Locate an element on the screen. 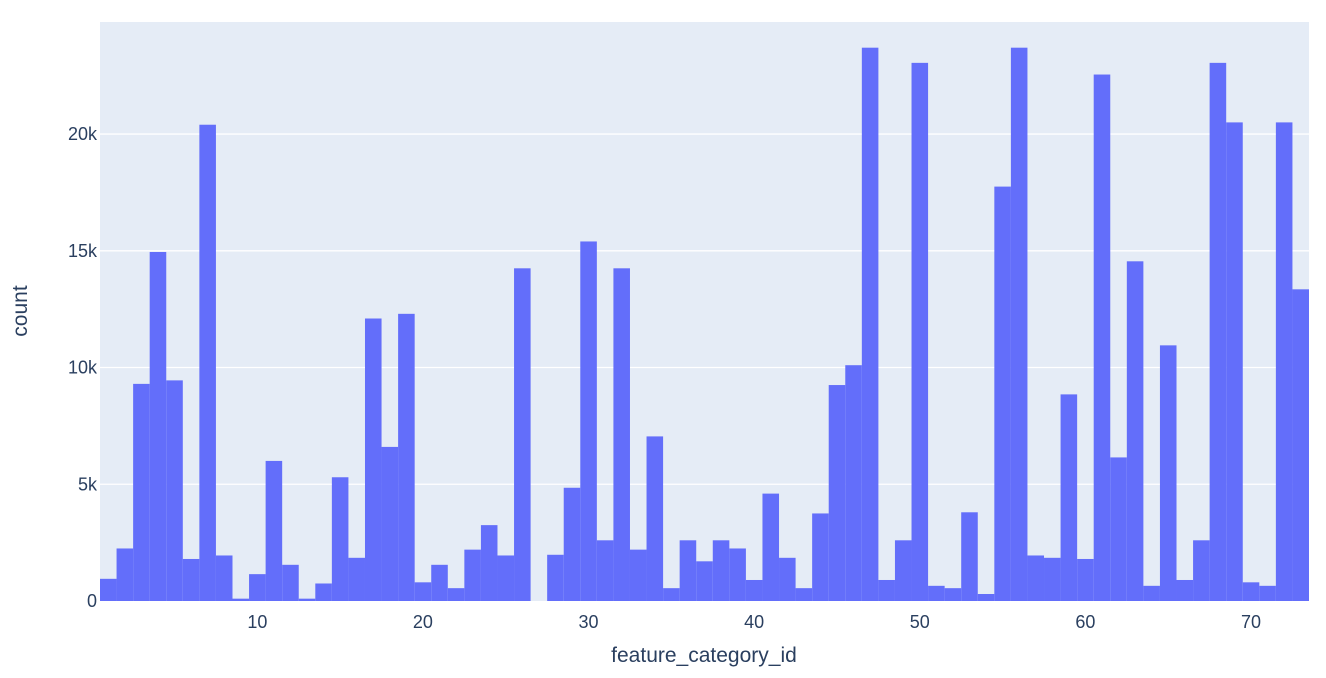  y-axis-ticks: 0 5k 10k 15k 20k is located at coordinates (83, 367).